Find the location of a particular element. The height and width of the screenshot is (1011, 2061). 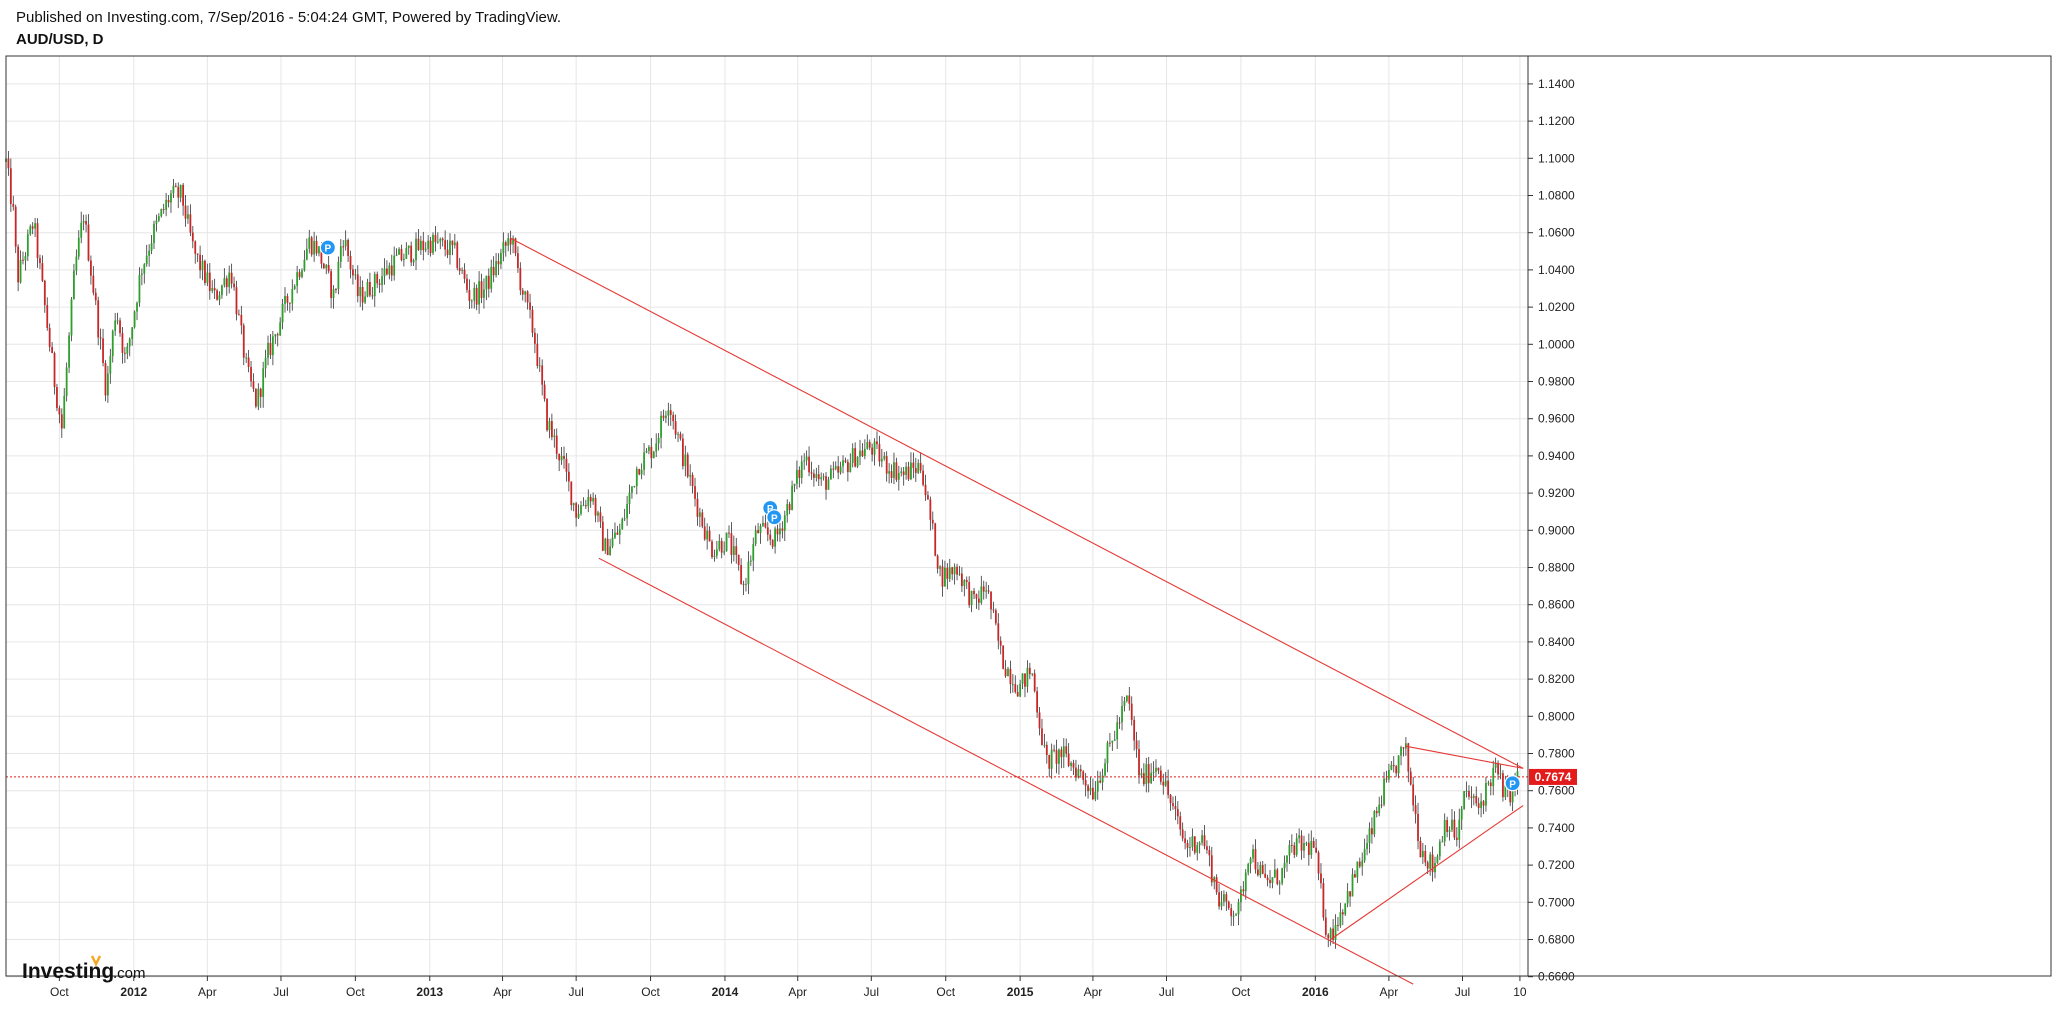

y-tick-label: 0.7800 is located at coordinates (1556, 754).